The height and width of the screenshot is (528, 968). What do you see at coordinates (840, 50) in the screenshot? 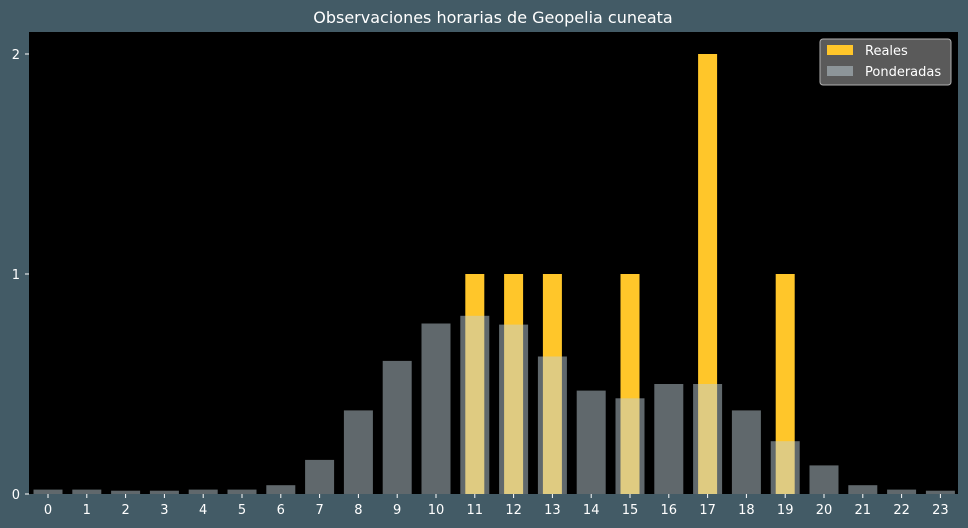
I see `legend-swatch-reales` at bounding box center [840, 50].